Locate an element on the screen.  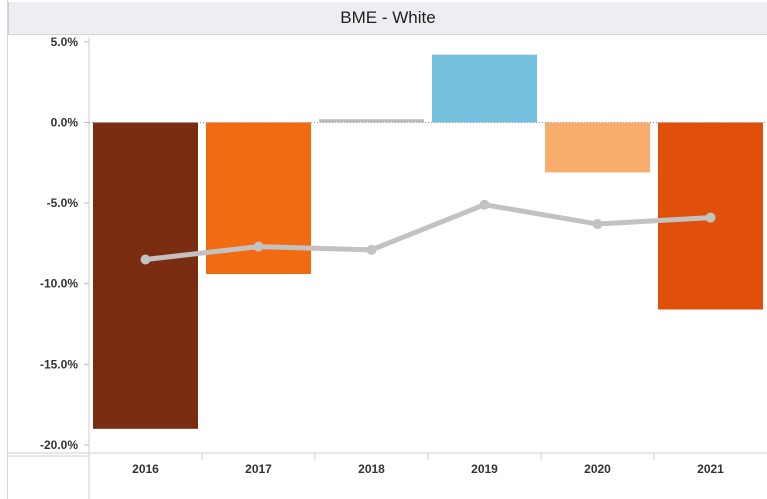
chart-title-header: BME - White is located at coordinates (387, 18).